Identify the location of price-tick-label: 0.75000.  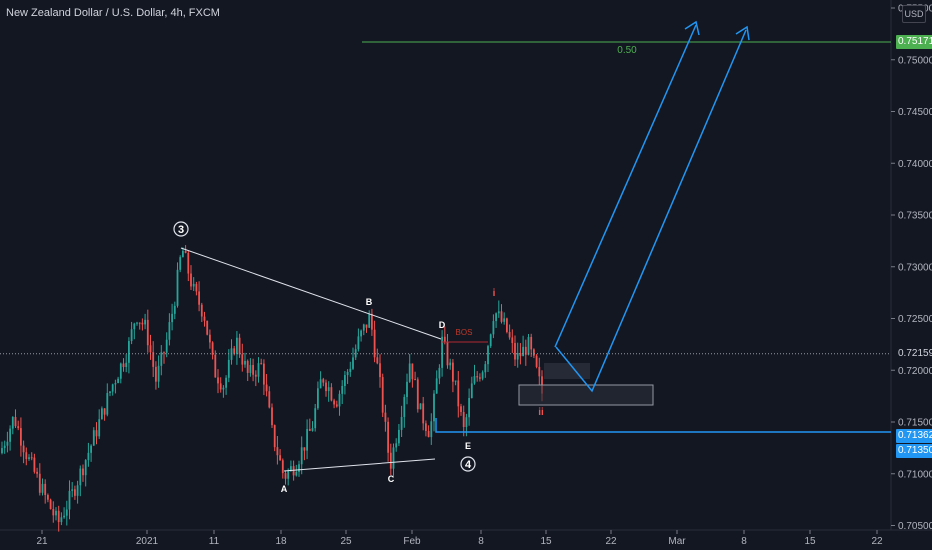
(915, 60).